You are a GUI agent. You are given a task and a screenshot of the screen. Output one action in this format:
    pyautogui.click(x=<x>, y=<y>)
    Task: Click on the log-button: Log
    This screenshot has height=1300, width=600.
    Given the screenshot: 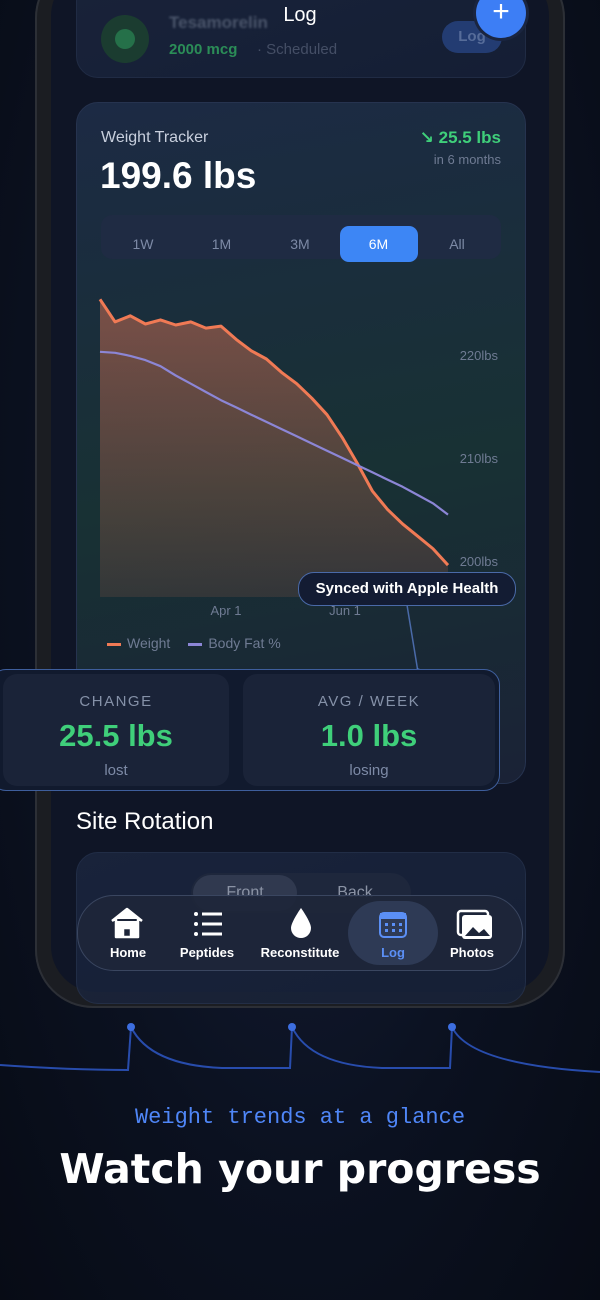 What is the action you would take?
    pyautogui.click(x=472, y=37)
    